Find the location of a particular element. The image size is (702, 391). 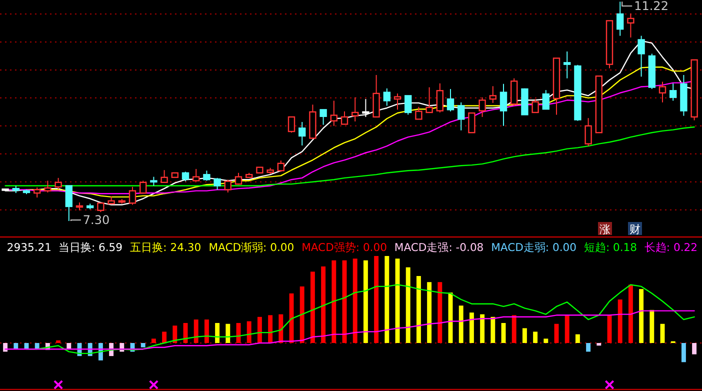

text: MACD走强: -0.08 is located at coordinates (439, 247).